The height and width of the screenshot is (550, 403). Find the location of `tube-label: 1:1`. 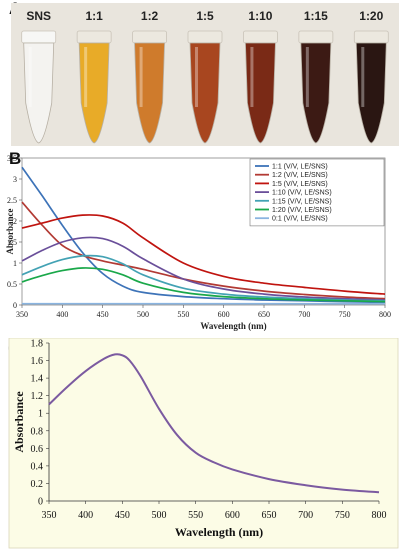

tube-label: 1:1 is located at coordinates (94, 16).